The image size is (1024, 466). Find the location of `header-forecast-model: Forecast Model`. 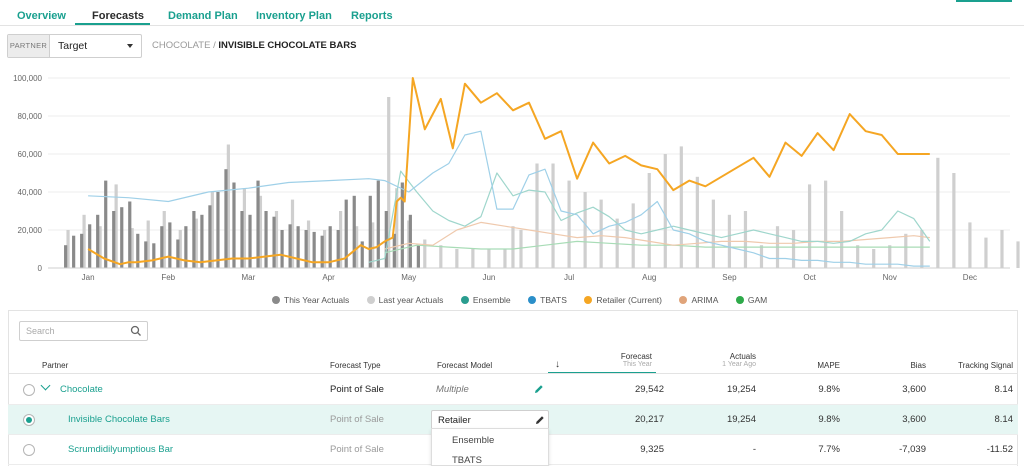

header-forecast-model: Forecast Model is located at coordinates (465, 365).